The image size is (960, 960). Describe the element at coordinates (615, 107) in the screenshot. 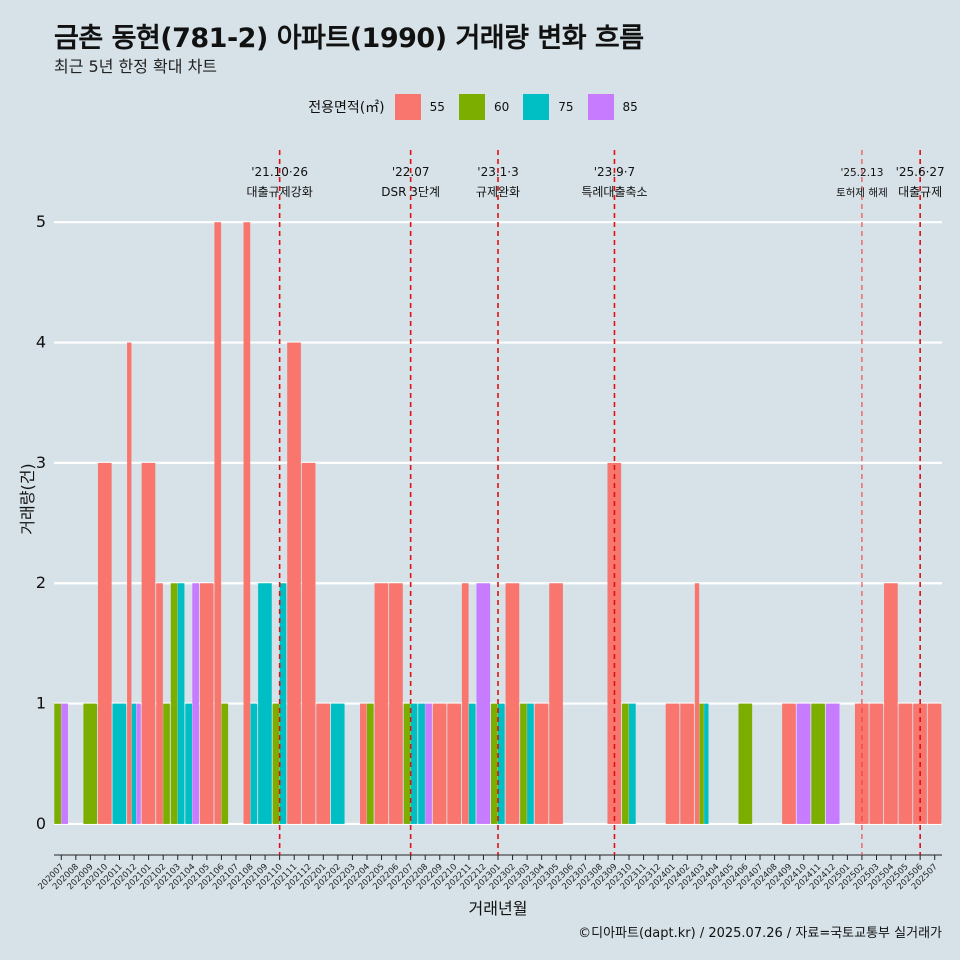

I see `legend-item-85: 85` at that location.